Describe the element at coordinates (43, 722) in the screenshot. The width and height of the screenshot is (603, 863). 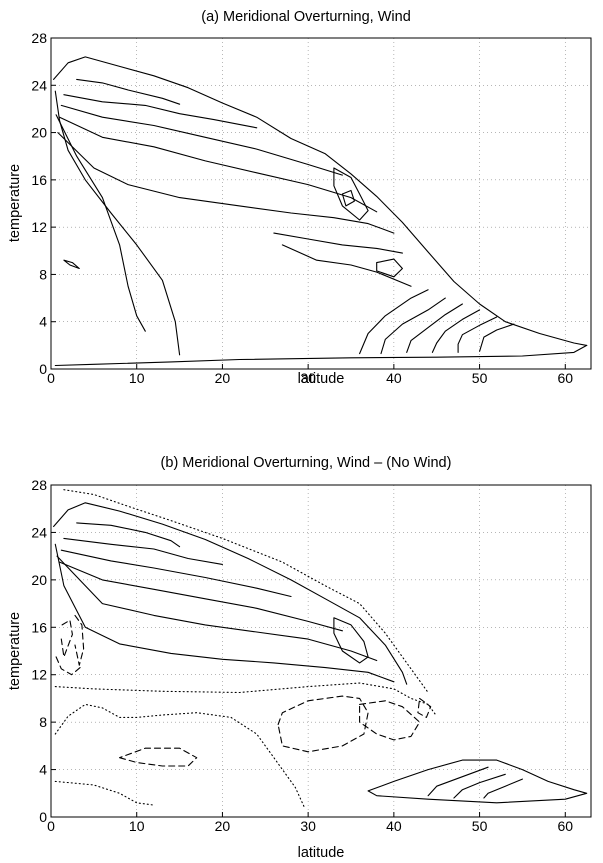
I see `y-tick-label-b: 8` at that location.